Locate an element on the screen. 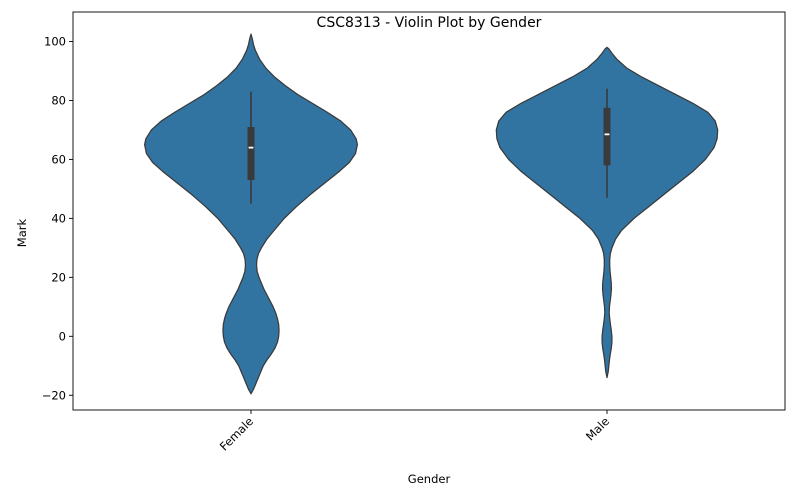 The width and height of the screenshot is (800, 504). x-axis-ticks: Female Male is located at coordinates (414, 432).